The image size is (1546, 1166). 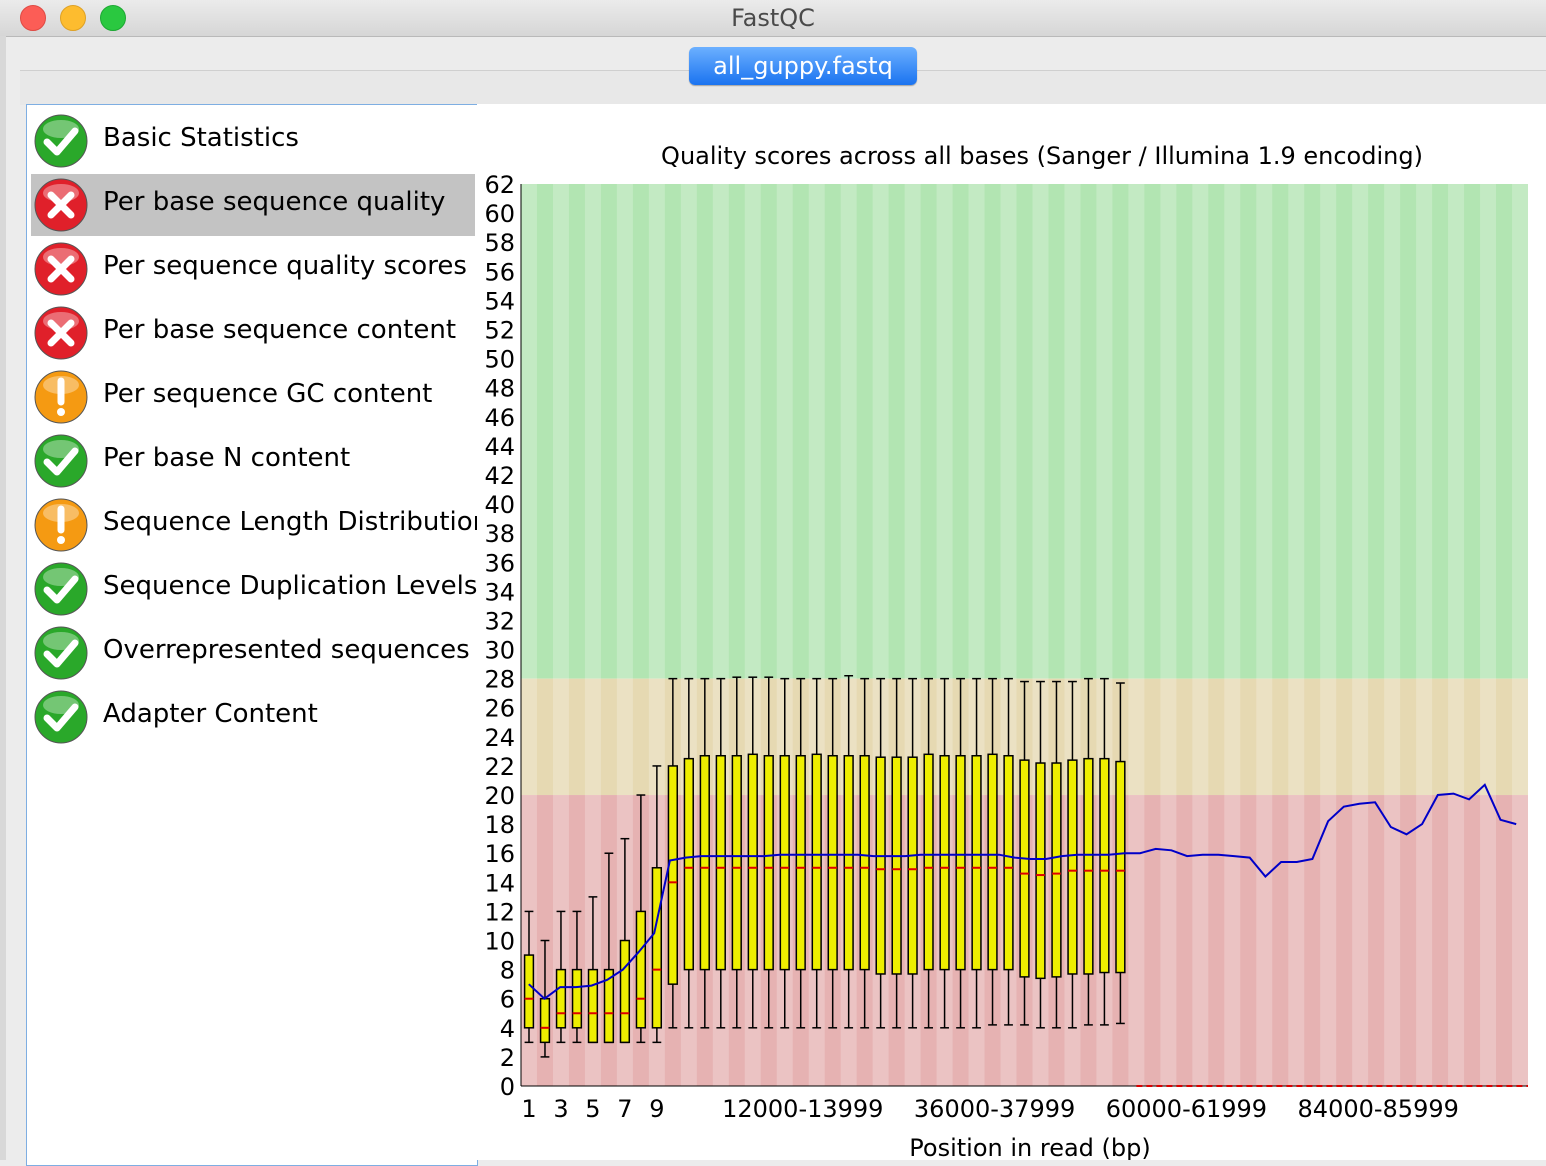 What do you see at coordinates (499, 680) in the screenshot?
I see `y-tick-label: 28` at bounding box center [499, 680].